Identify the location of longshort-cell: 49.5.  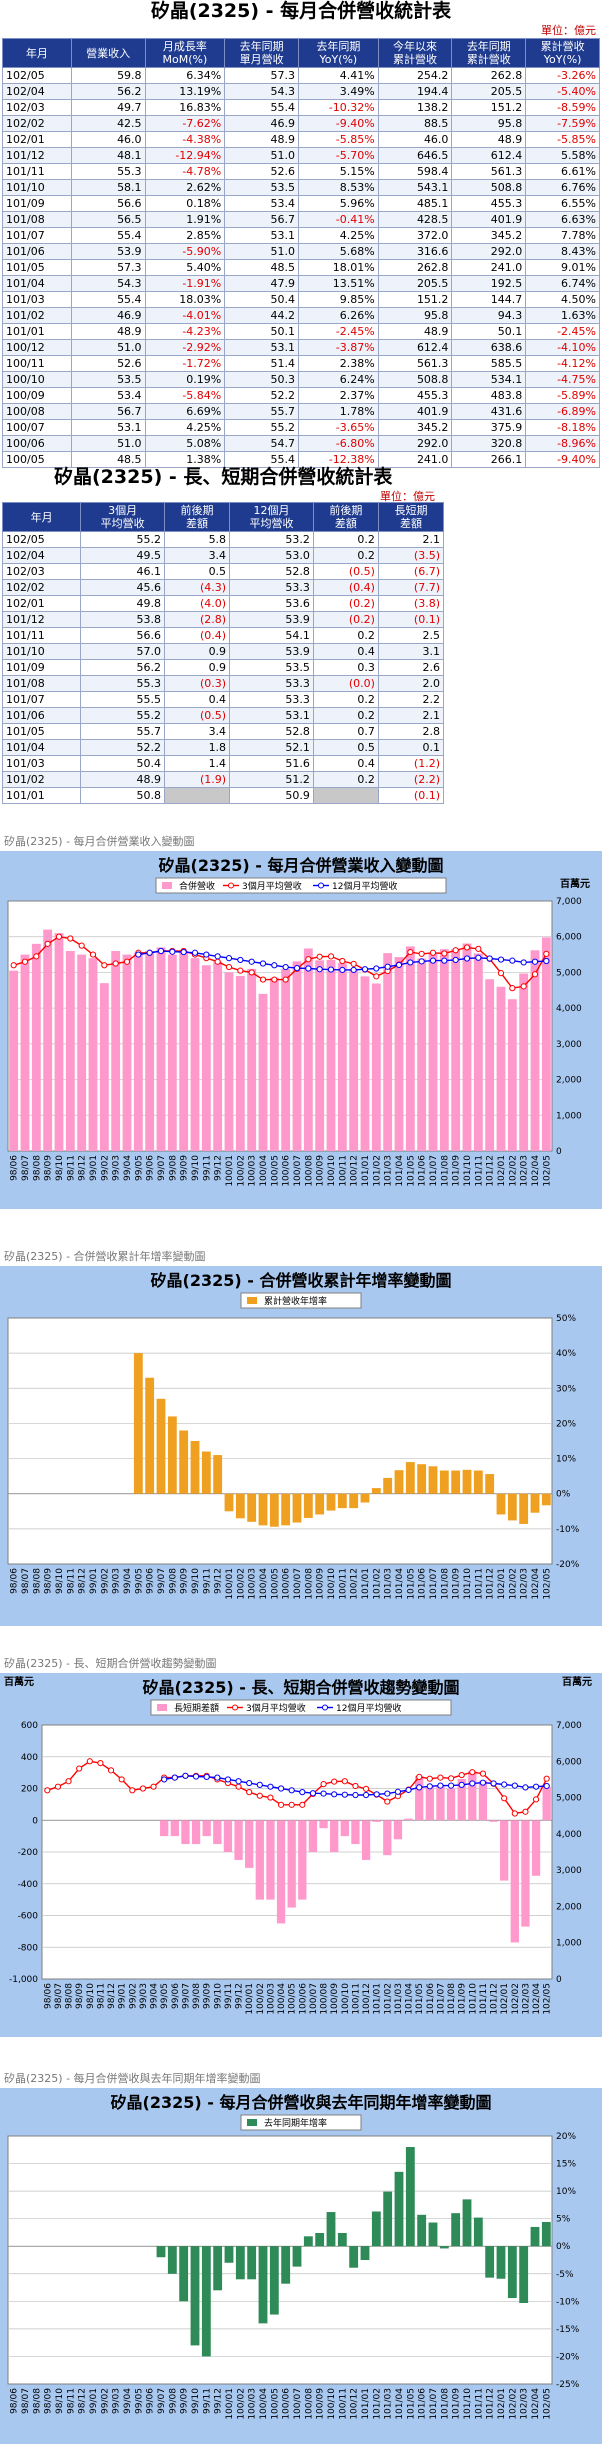
(123, 555).